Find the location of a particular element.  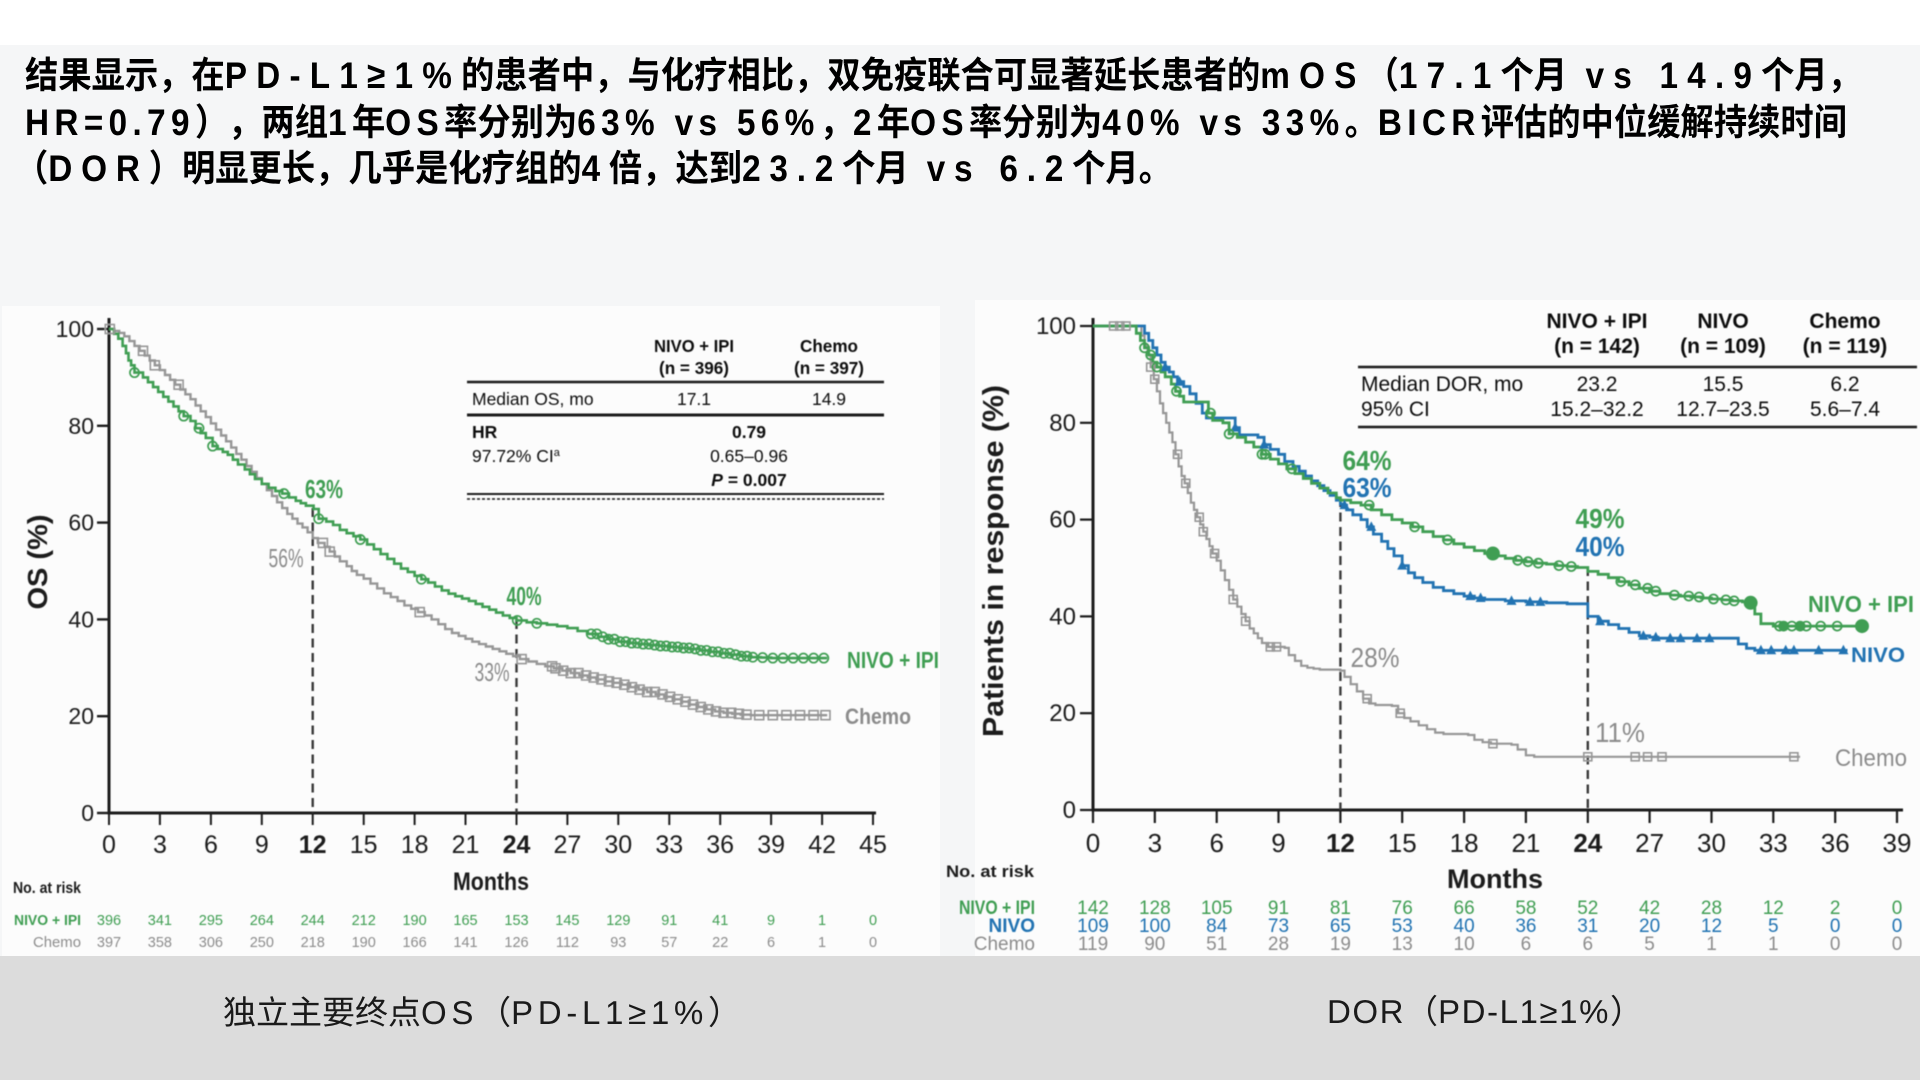

svg-text: 64% is located at coordinates (1367, 460).